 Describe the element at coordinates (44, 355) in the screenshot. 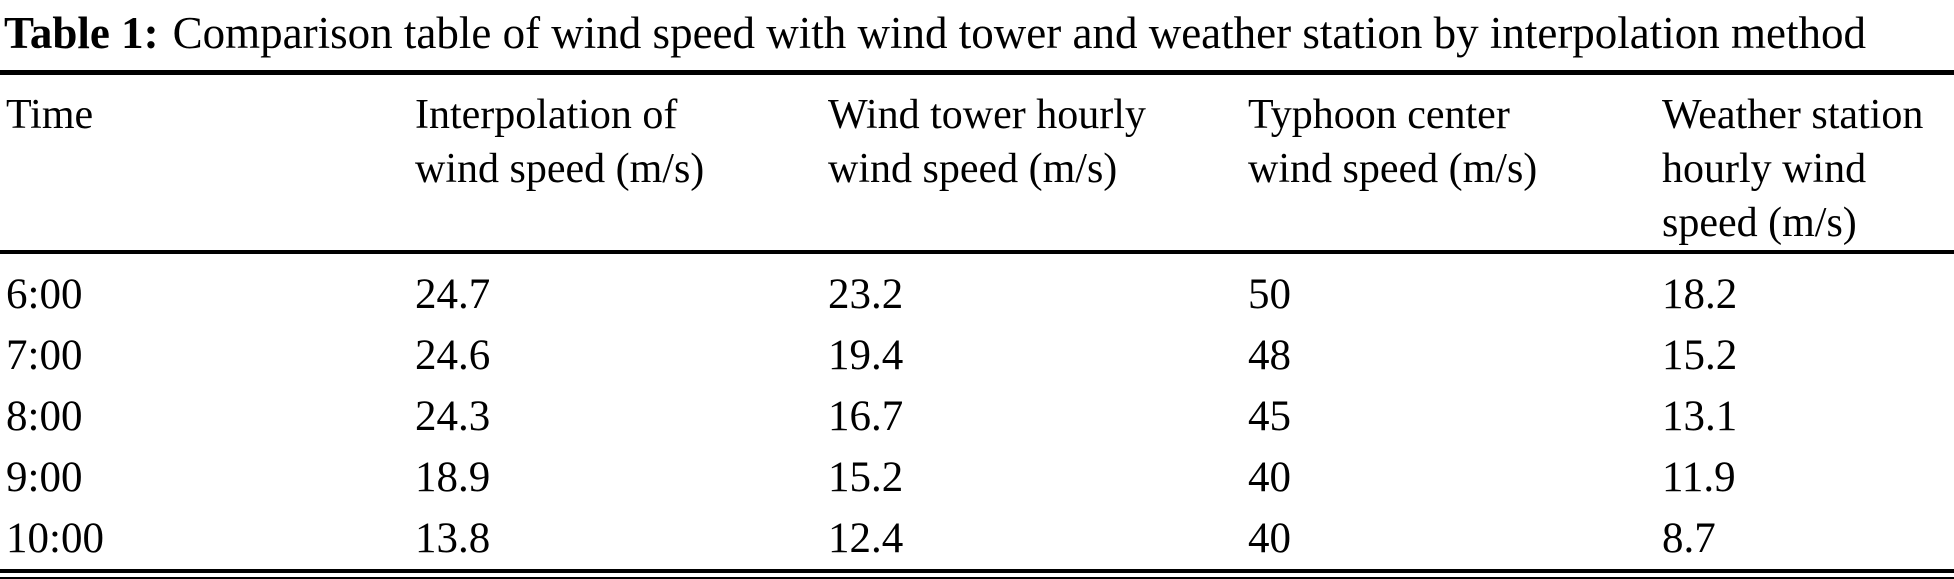

I see `table-cell-time: 7:00` at that location.